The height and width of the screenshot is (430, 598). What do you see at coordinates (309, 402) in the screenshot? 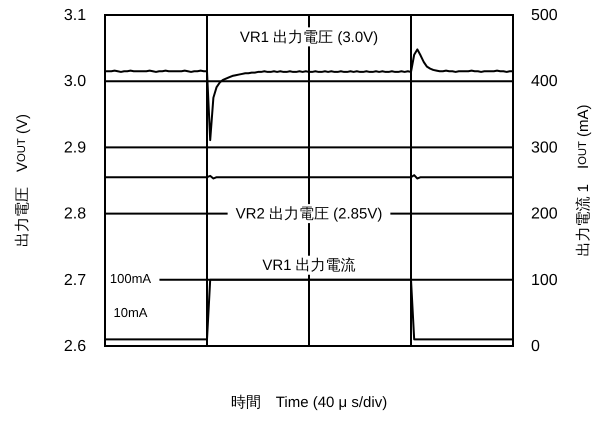
I see `x-axis-title: 時間 Time (40 μ s/div)` at bounding box center [309, 402].